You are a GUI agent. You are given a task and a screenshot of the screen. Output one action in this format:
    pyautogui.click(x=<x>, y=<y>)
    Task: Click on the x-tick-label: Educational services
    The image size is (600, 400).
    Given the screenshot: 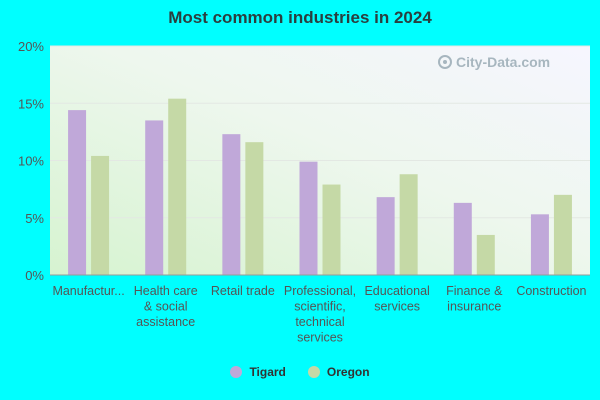 What is the action you would take?
    pyautogui.click(x=396, y=299)
    